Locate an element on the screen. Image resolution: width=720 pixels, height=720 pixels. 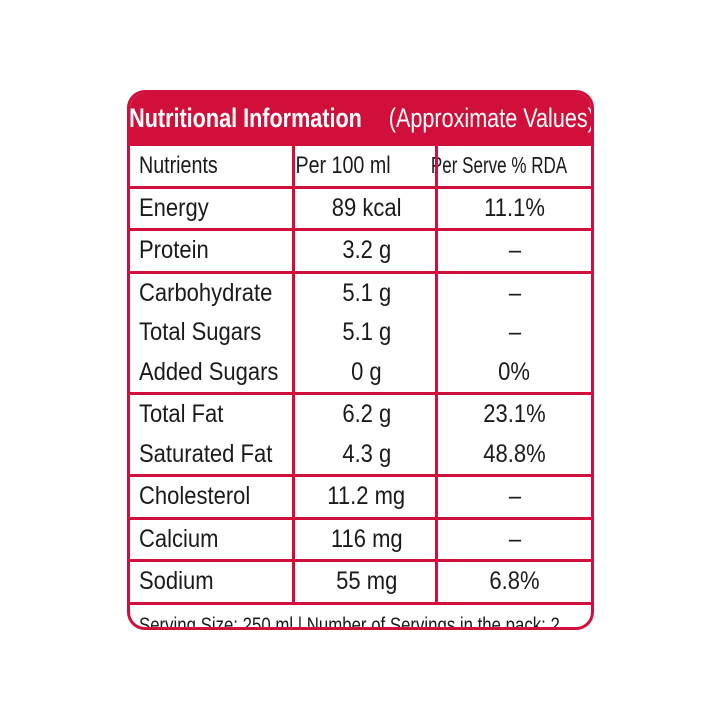
per-100ml-value: 55 mg is located at coordinates (366, 581).